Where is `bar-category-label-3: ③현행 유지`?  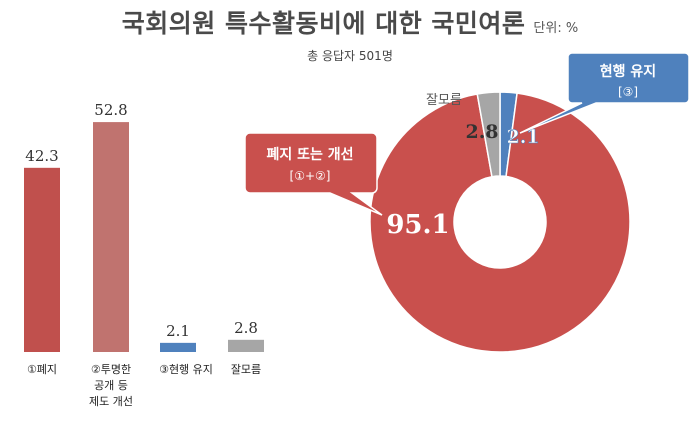 bar-category-label-3: ③현행 유지 is located at coordinates (186, 369).